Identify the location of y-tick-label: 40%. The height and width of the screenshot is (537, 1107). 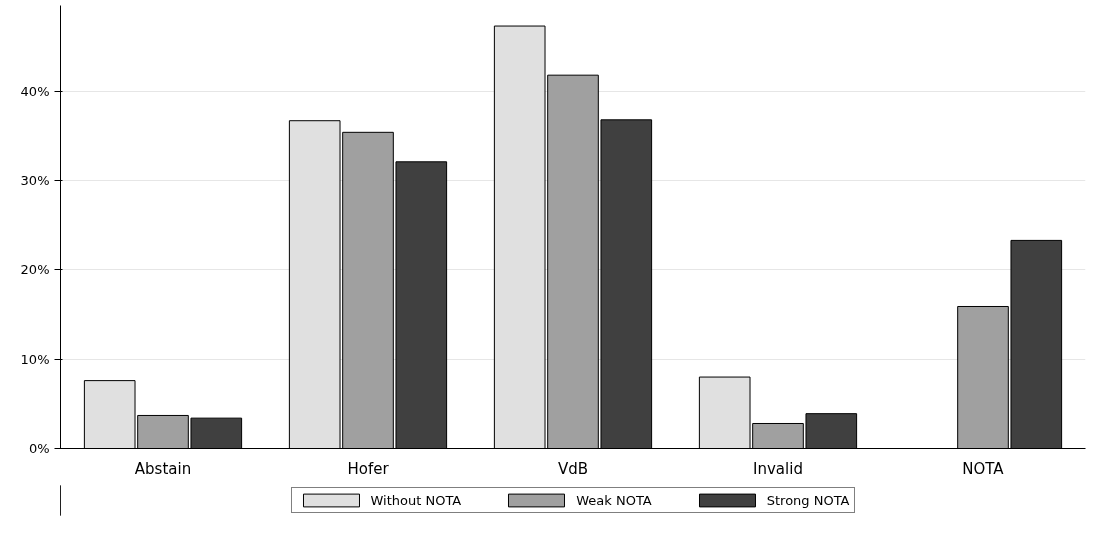
(35, 91).